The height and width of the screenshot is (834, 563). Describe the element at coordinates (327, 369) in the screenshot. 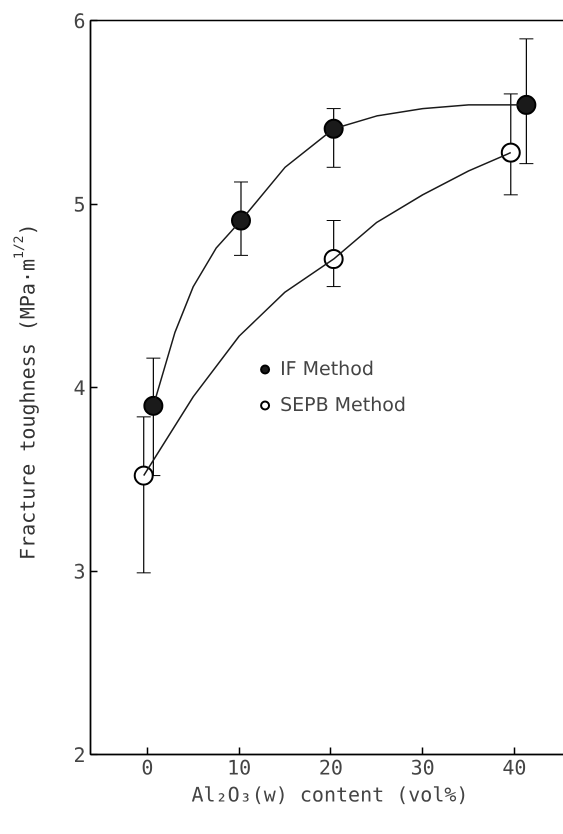

I see `legend-label: IF Method` at that location.